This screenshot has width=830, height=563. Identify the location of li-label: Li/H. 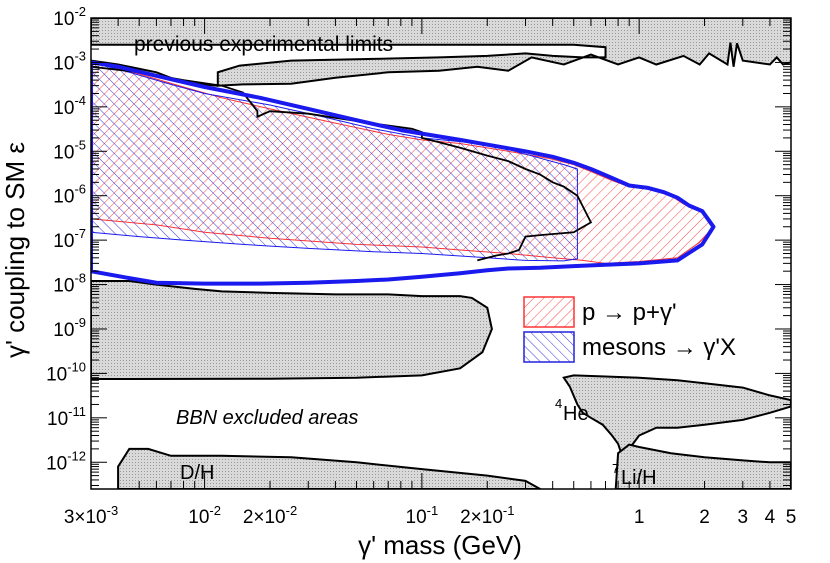
(639, 478).